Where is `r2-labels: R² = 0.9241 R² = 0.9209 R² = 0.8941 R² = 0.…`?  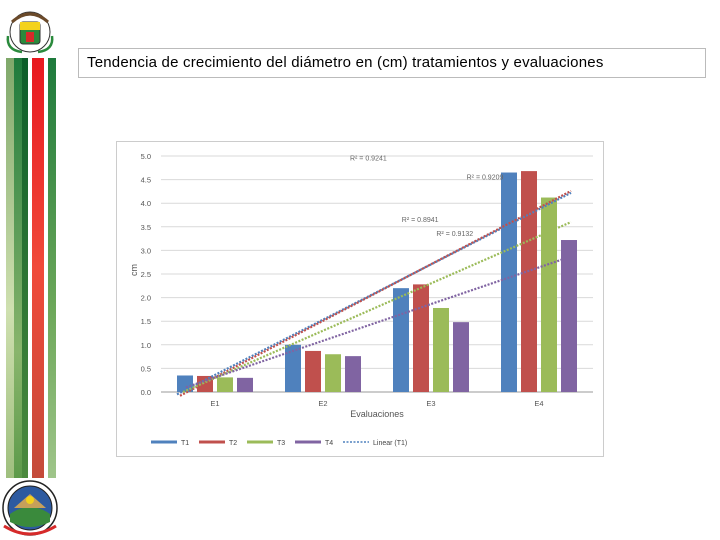
r2-labels: R² = 0.9241 R² = 0.9209 R² = 0.8941 R² = 0.… is located at coordinates (427, 197).